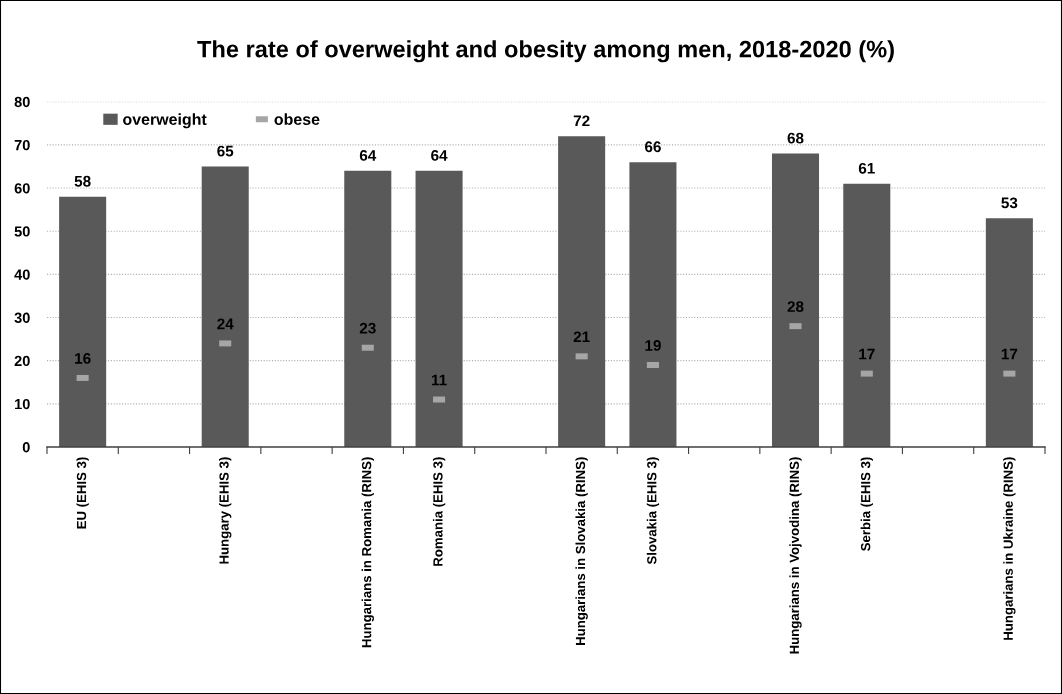 The width and height of the screenshot is (1062, 694). I want to click on x-tick-label: Serbia (EHIS 3), so click(866, 504).